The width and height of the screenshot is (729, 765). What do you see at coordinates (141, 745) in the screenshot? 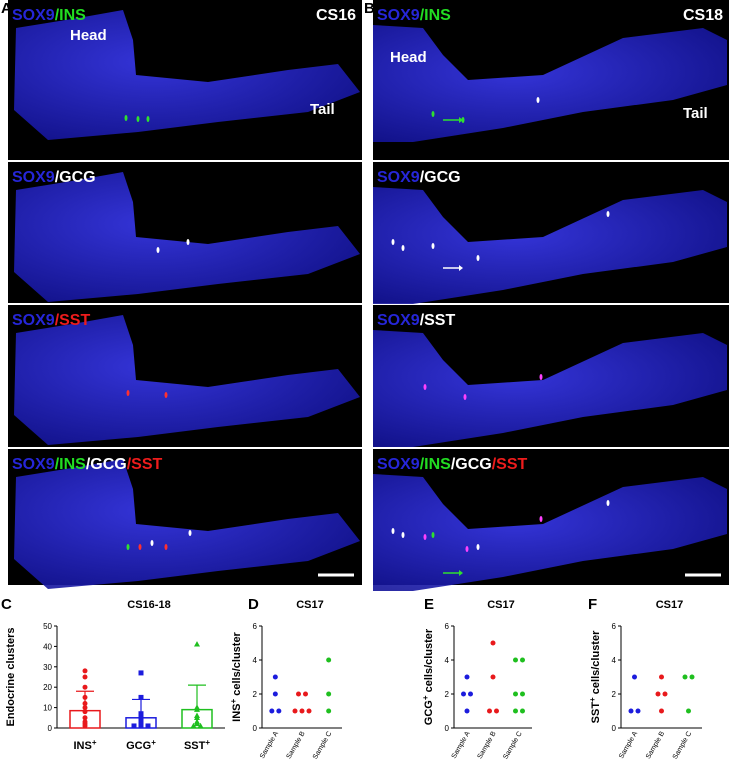
I see `x-tick-label: GCG+` at bounding box center [141, 745].